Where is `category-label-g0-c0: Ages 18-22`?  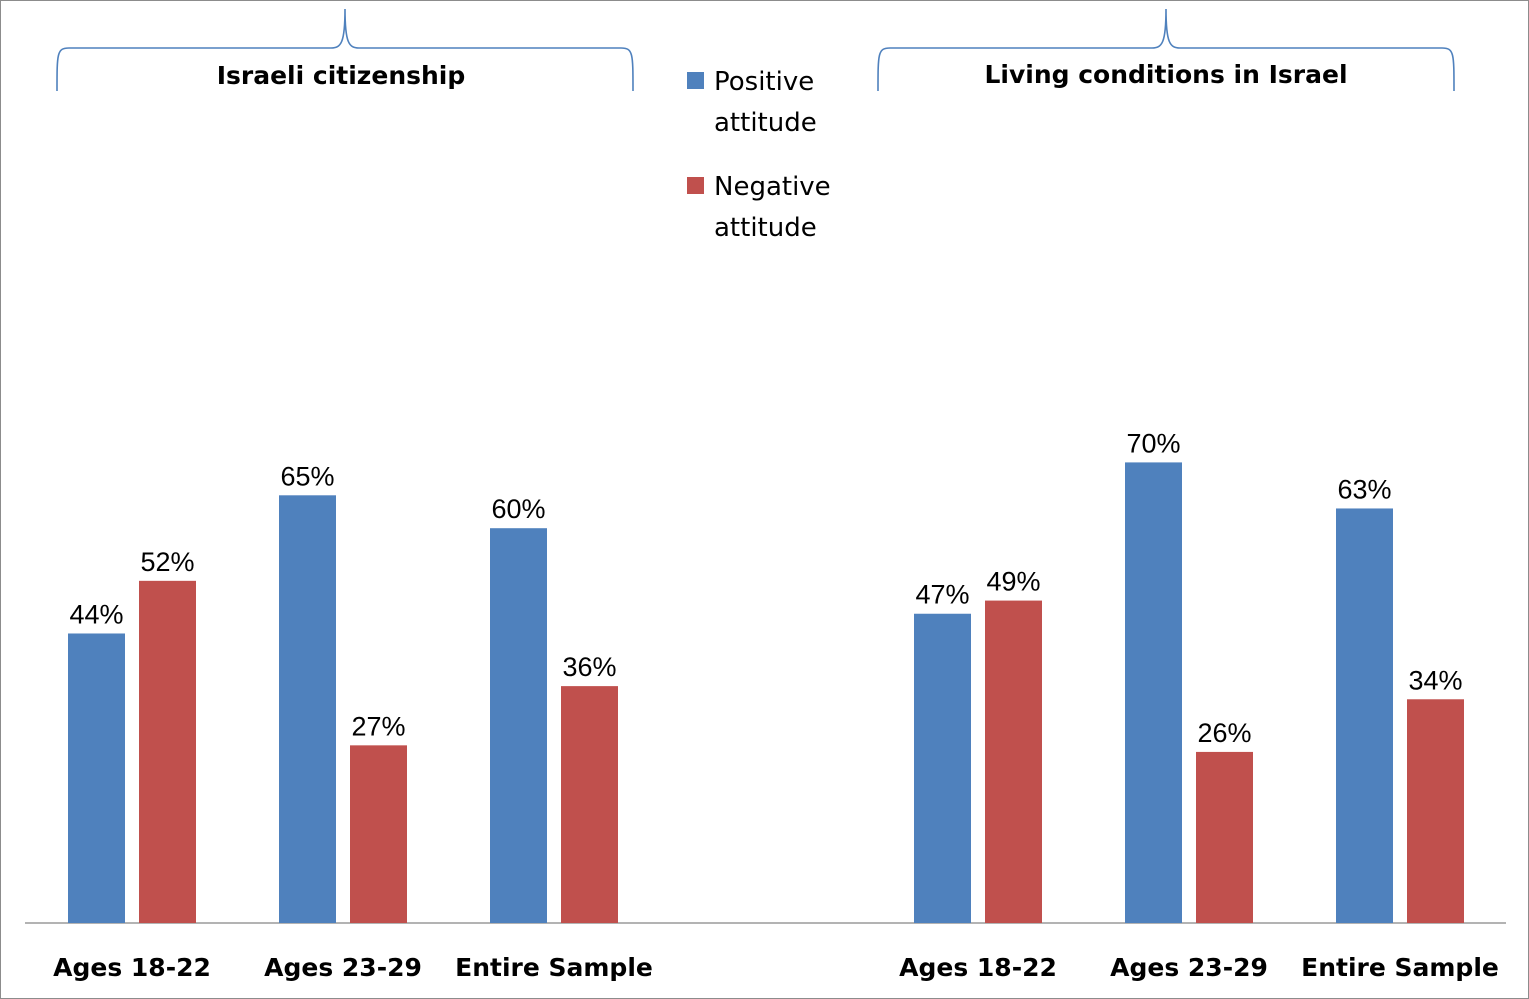
category-label-g0-c0: Ages 18-22 is located at coordinates (132, 967).